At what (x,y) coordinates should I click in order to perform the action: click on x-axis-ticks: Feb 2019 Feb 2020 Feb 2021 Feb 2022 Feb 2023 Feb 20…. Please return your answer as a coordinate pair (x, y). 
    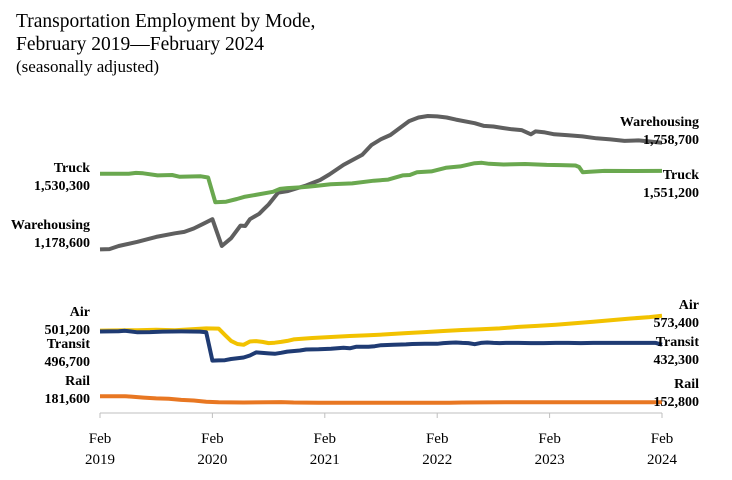
    Looking at the image, I should click on (381, 440).